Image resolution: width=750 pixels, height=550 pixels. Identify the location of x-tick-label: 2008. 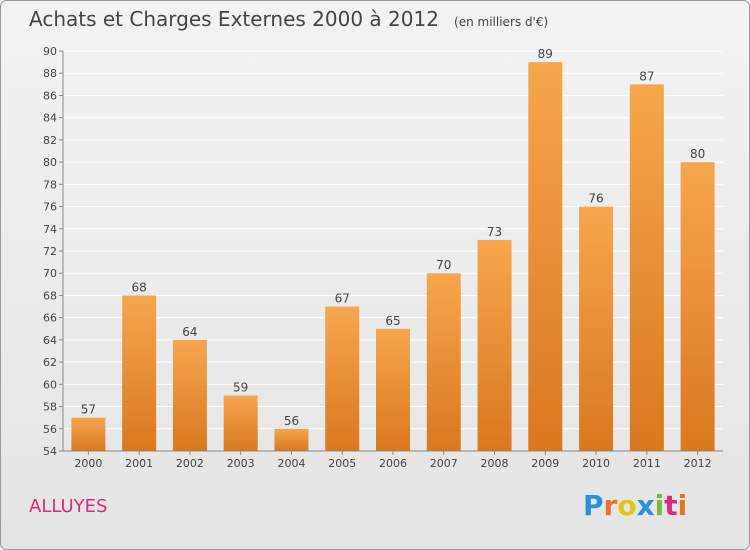
(495, 463).